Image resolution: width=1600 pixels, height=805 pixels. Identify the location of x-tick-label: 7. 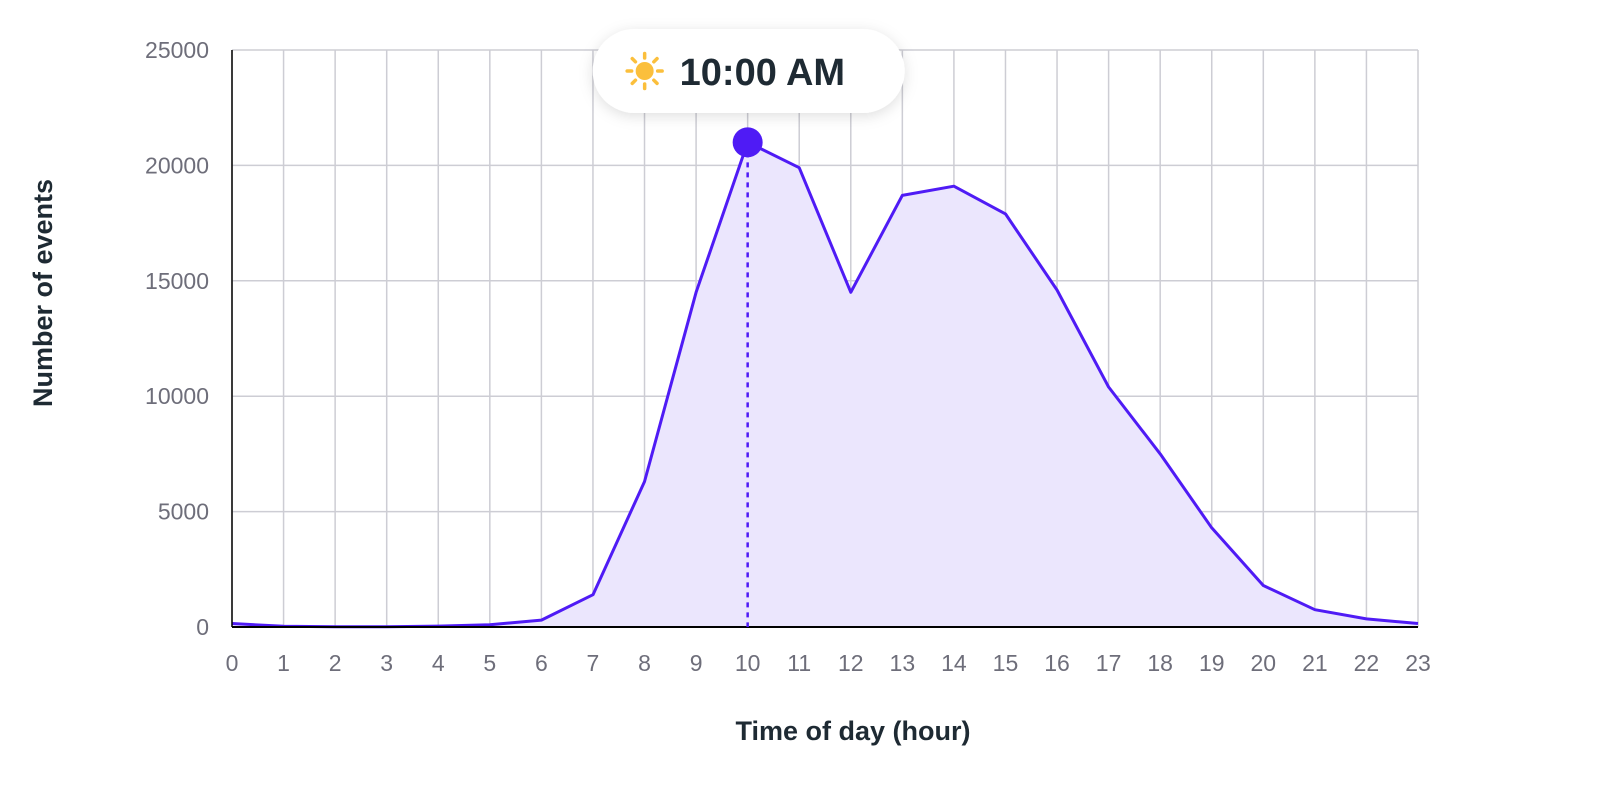
(593, 663).